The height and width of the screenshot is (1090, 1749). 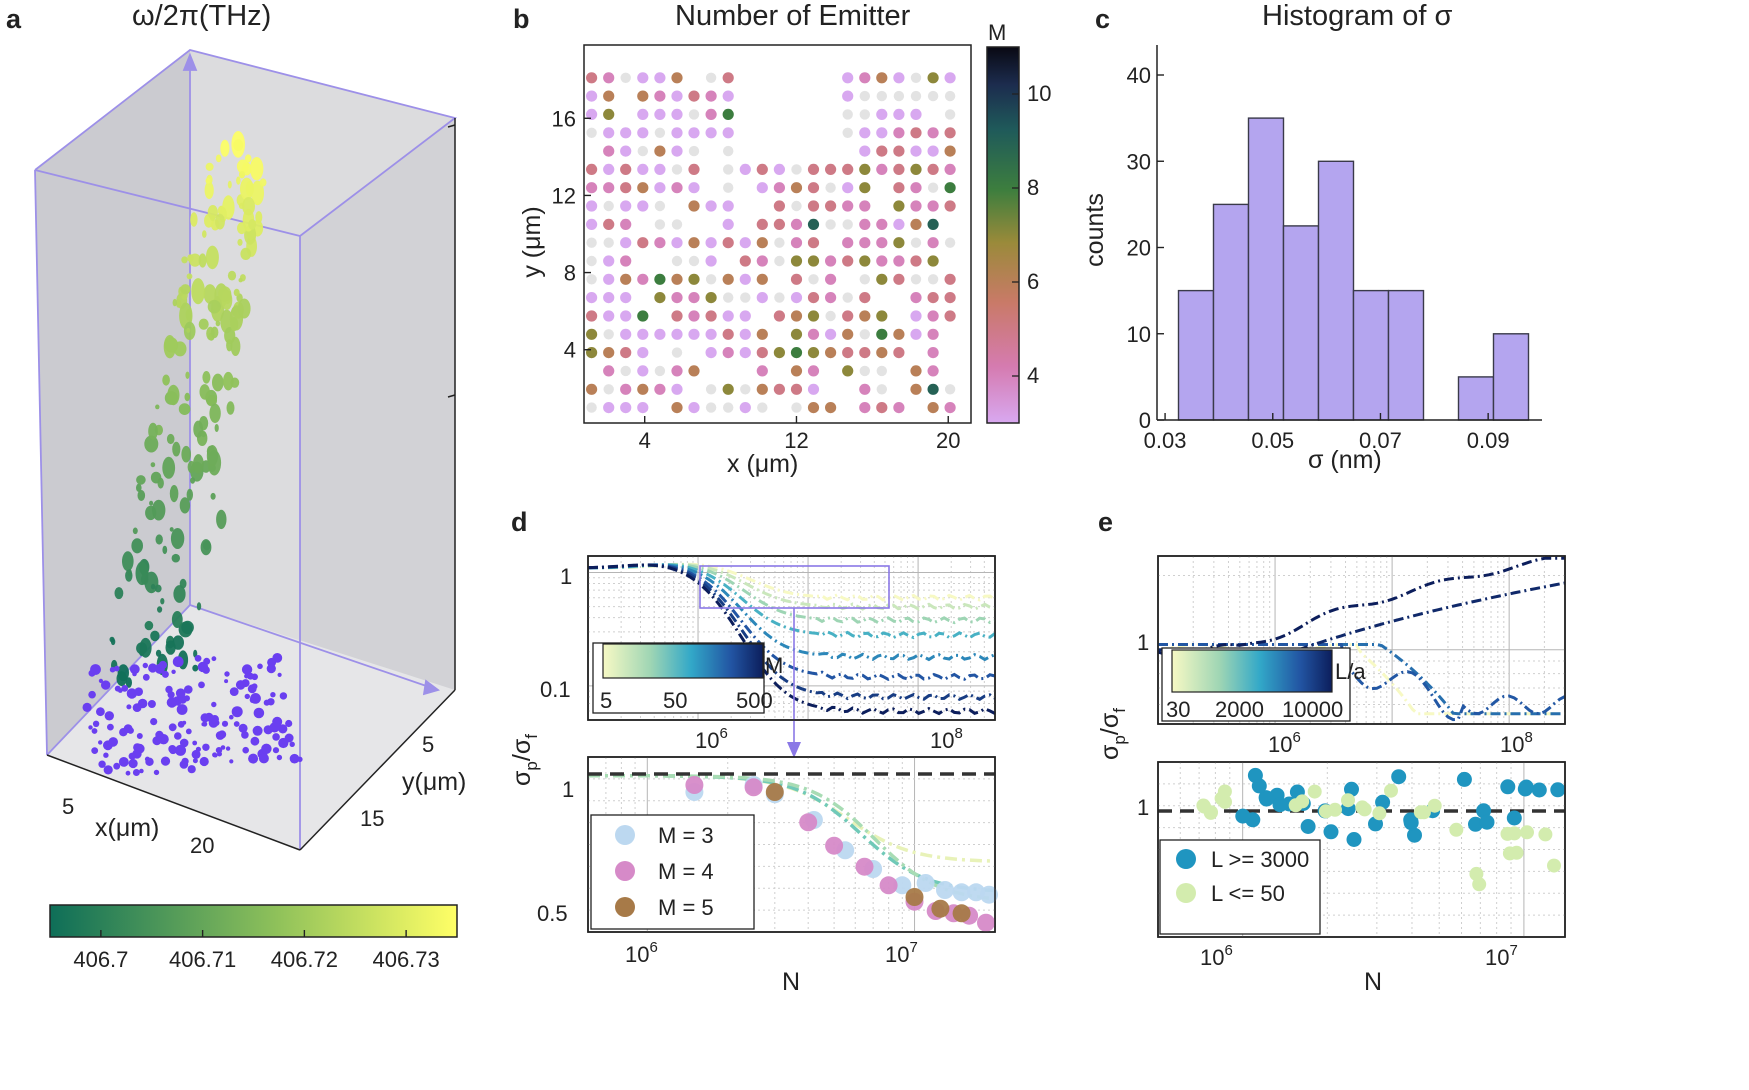 I want to click on d-legend-m4: M = 4, so click(x=686, y=871).